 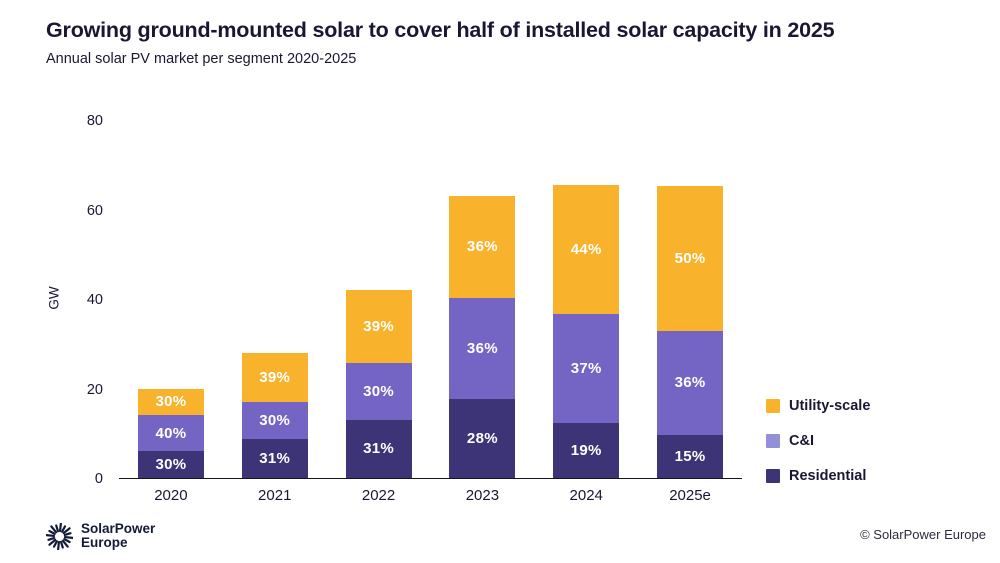 I want to click on sunburst-logo-icon, so click(x=59, y=536).